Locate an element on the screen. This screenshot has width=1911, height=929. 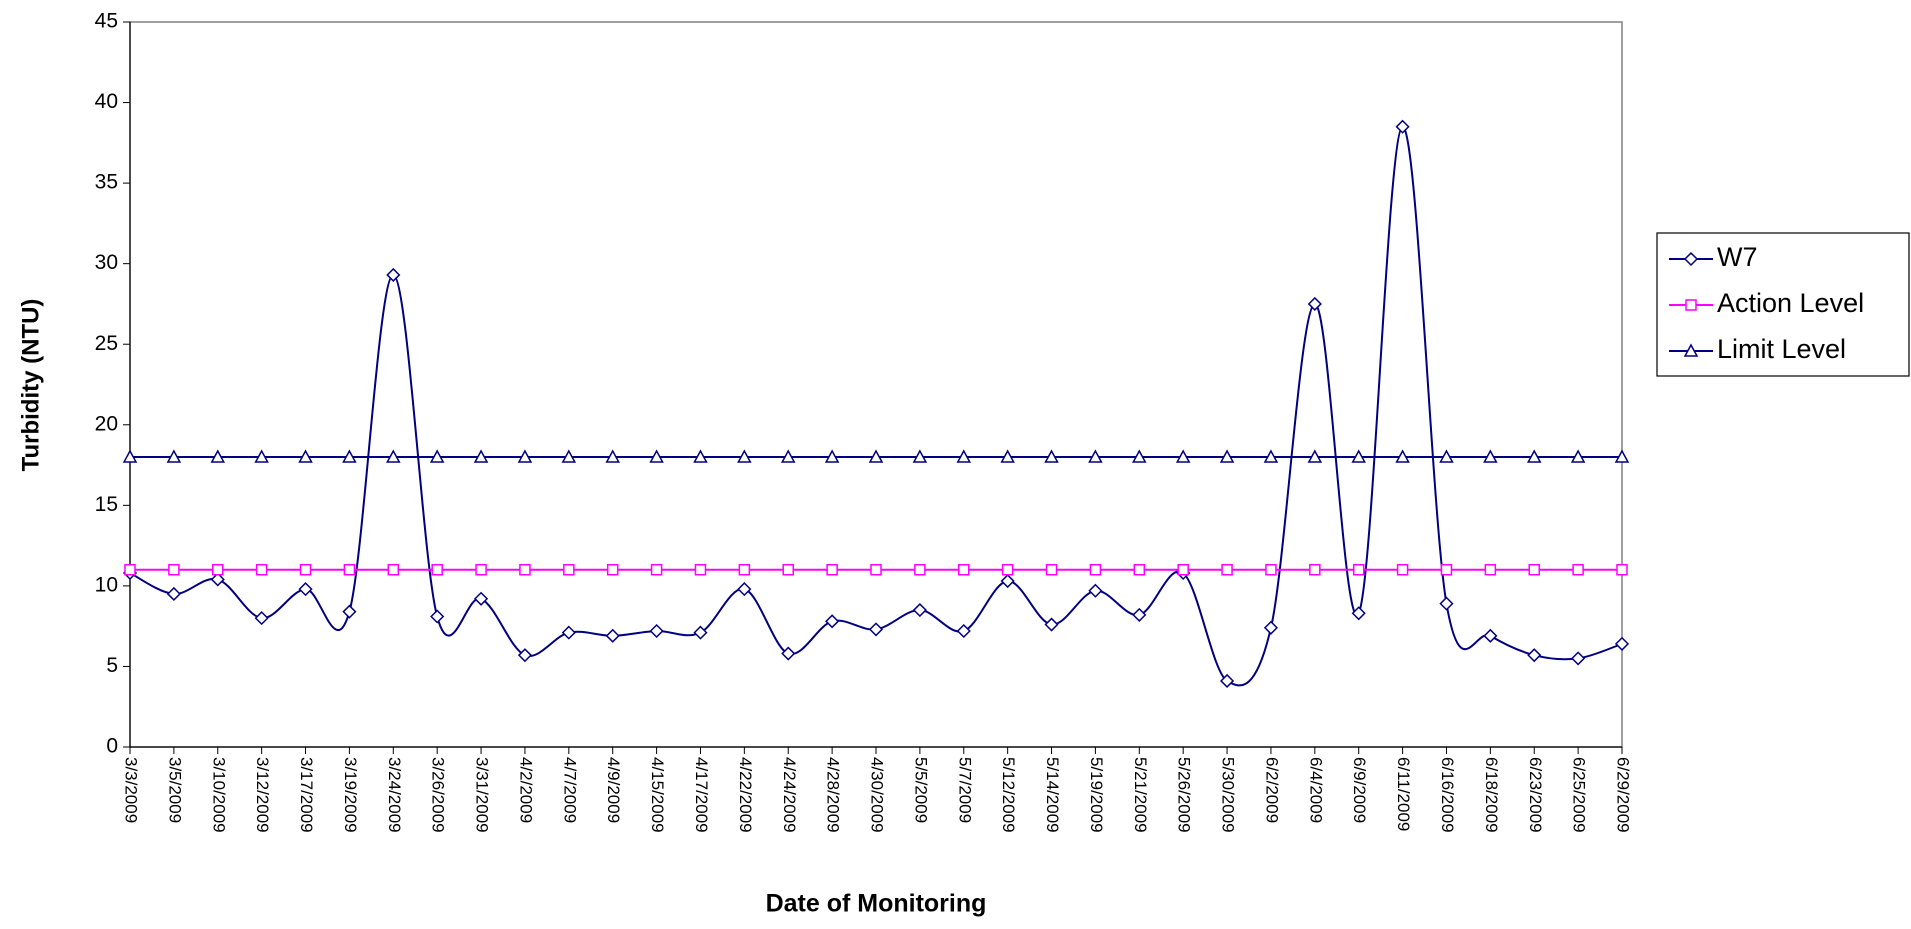
x-tick-label: 4/24/2009 is located at coordinates (789, 795).